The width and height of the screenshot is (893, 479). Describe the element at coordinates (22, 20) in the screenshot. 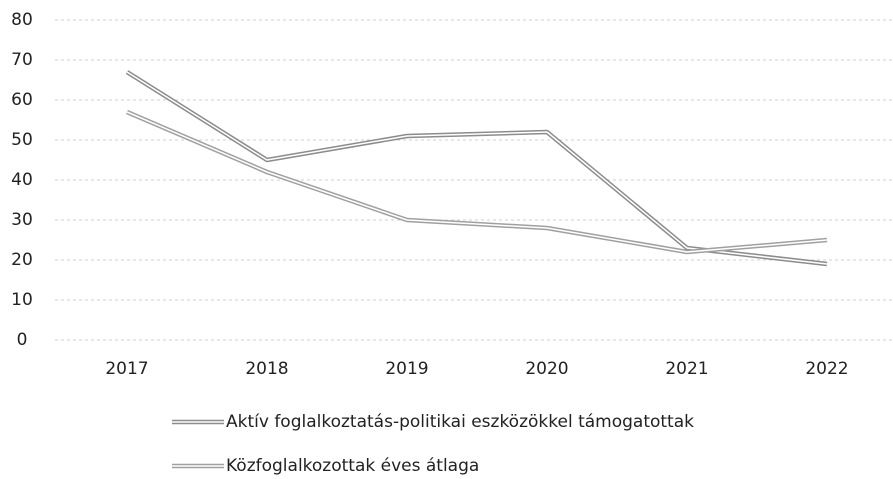

I see `y-tick-label: 80` at that location.